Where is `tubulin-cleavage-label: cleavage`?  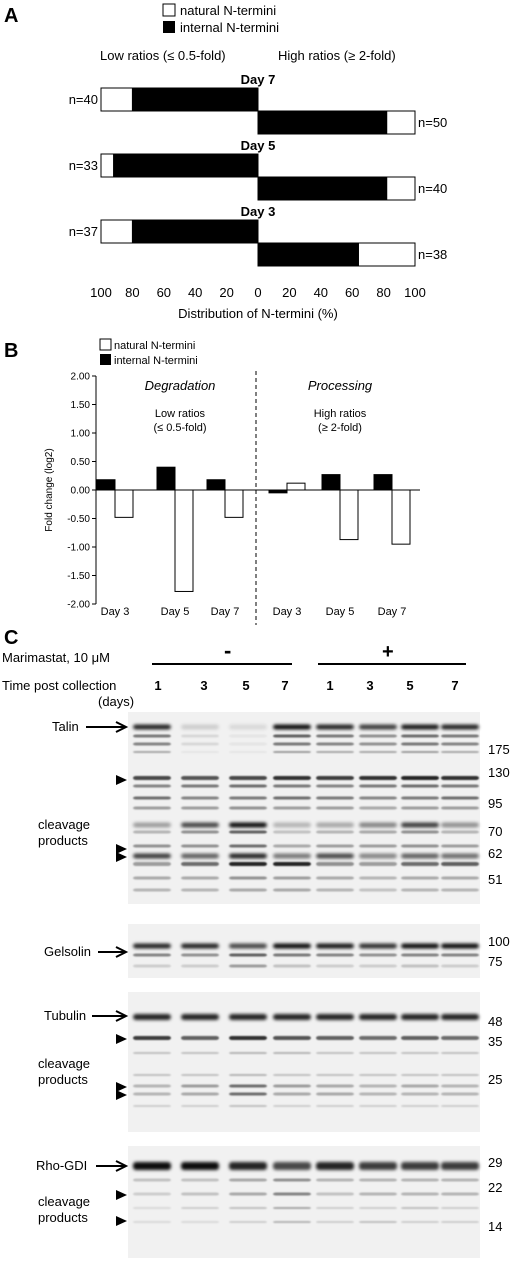 tubulin-cleavage-label: cleavage is located at coordinates (64, 1063).